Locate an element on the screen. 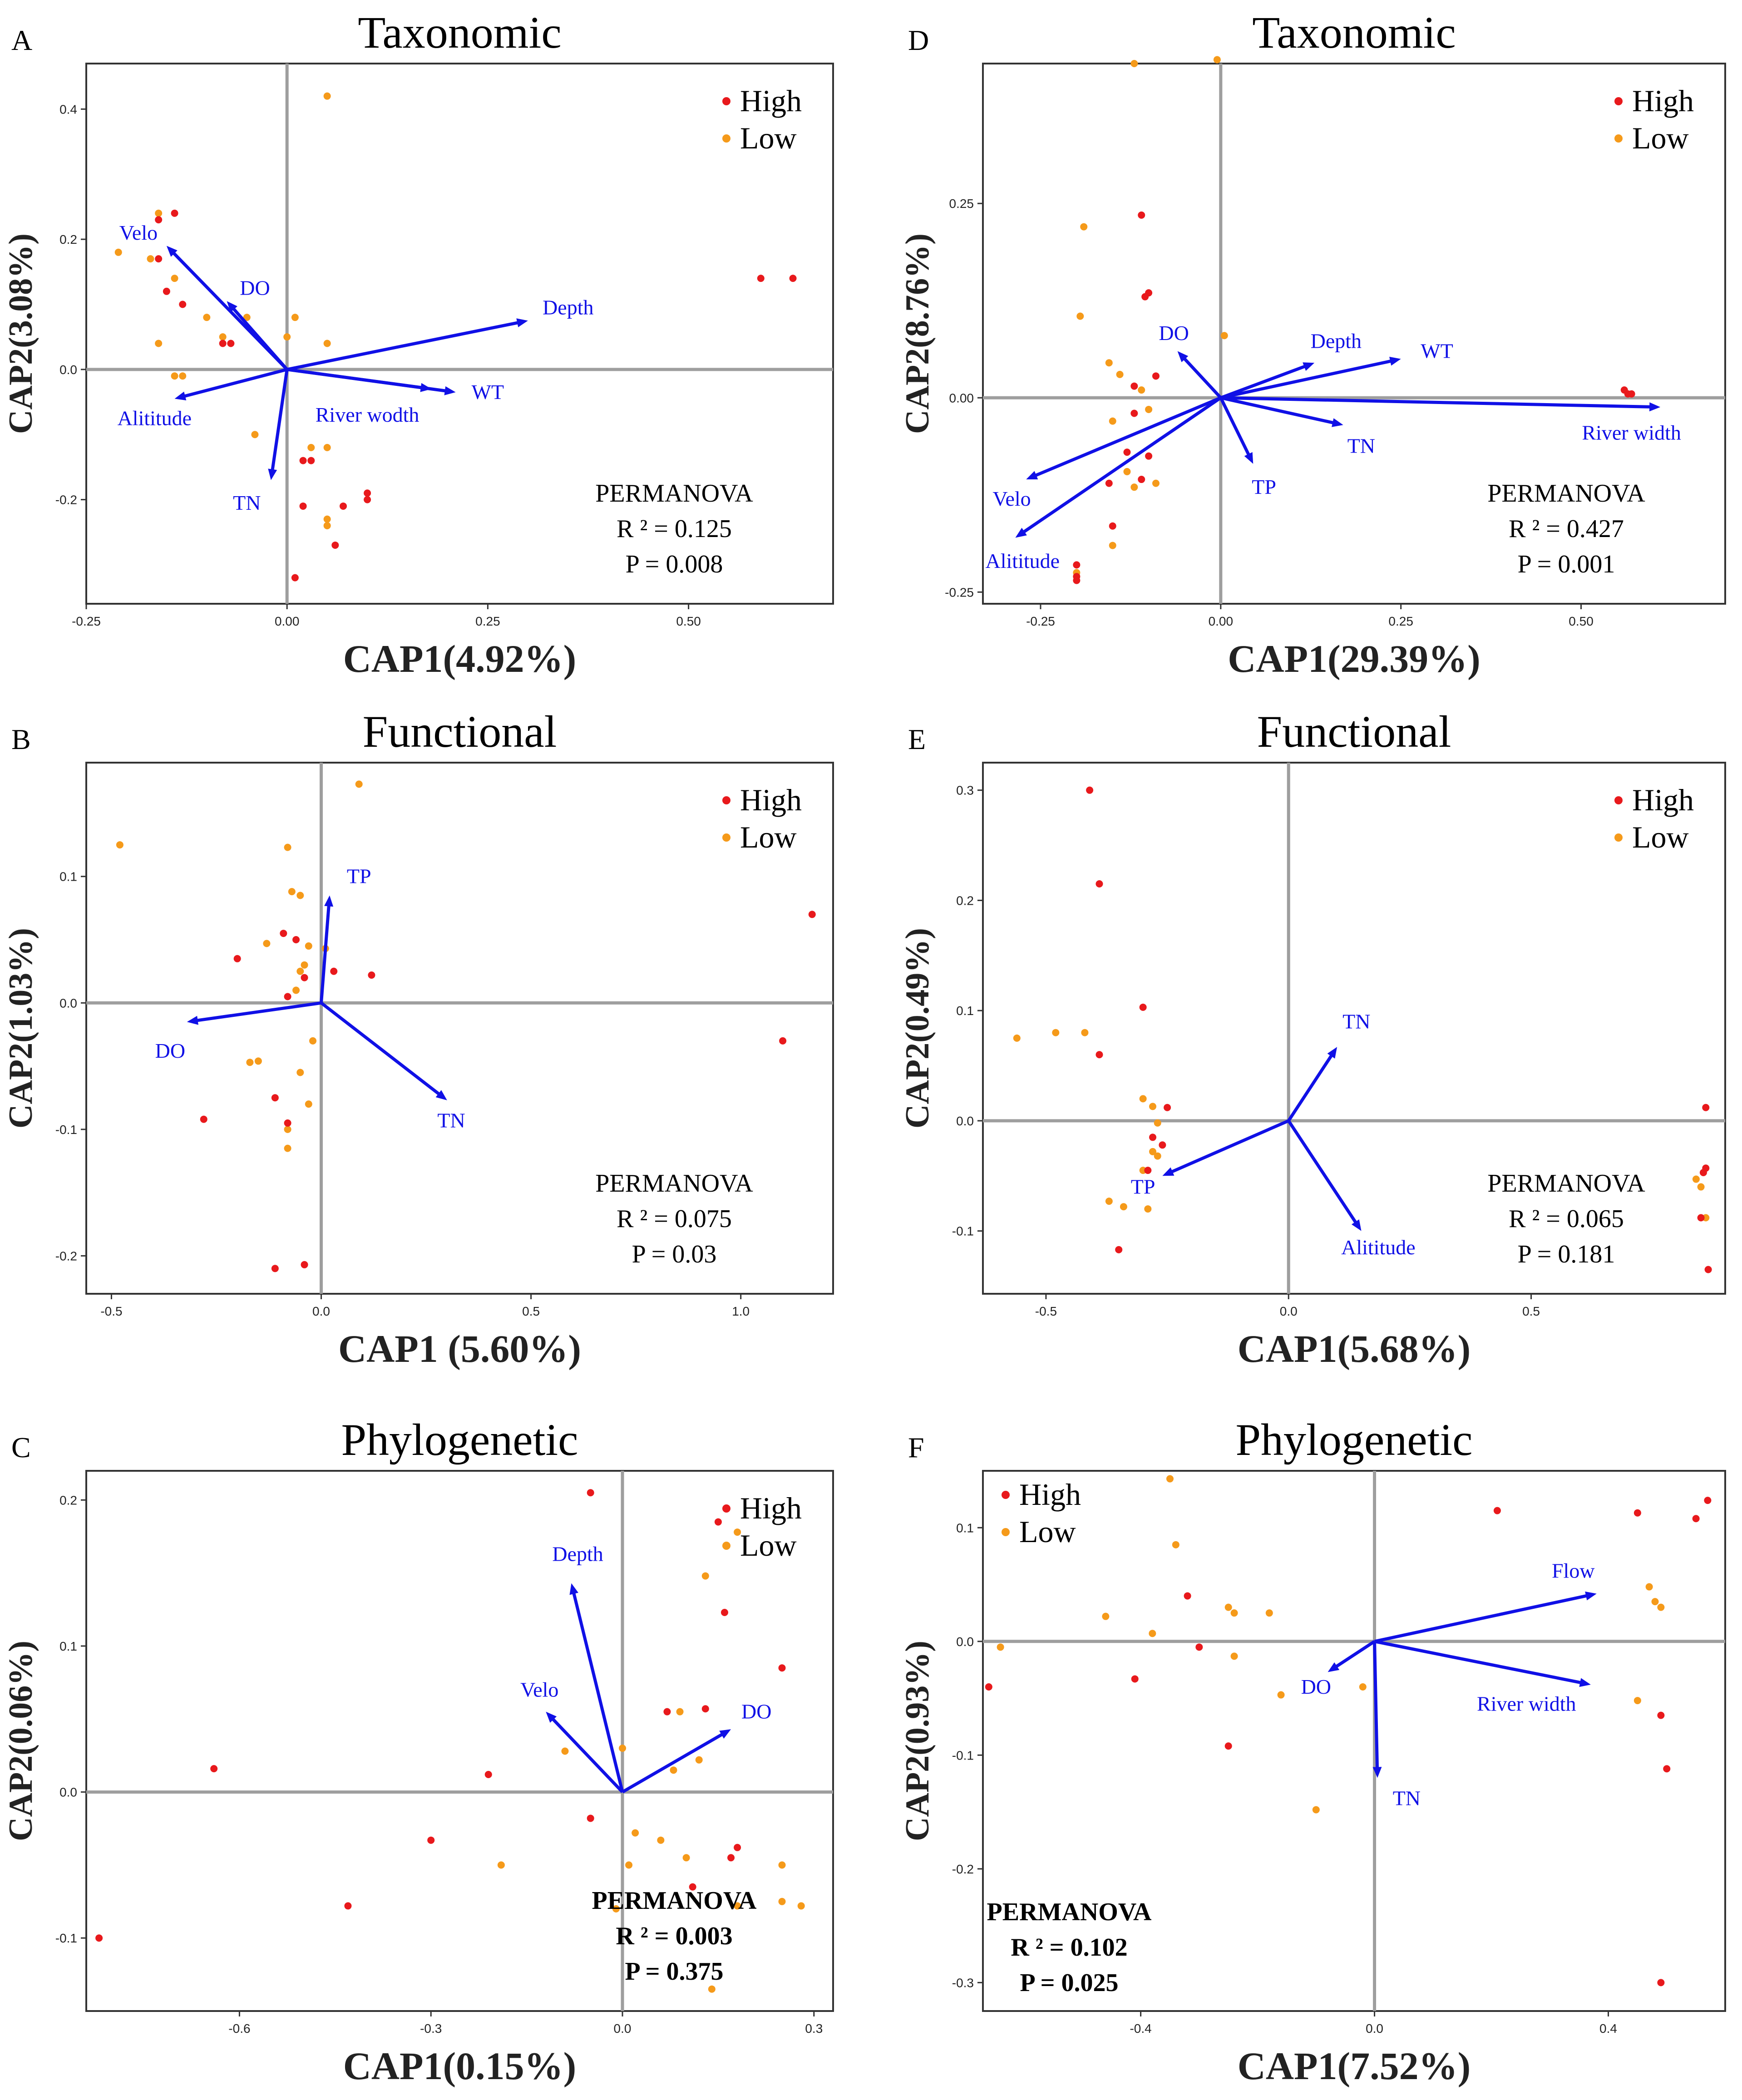 The image size is (1742, 2100). vector-label: Depth is located at coordinates (1336, 340).